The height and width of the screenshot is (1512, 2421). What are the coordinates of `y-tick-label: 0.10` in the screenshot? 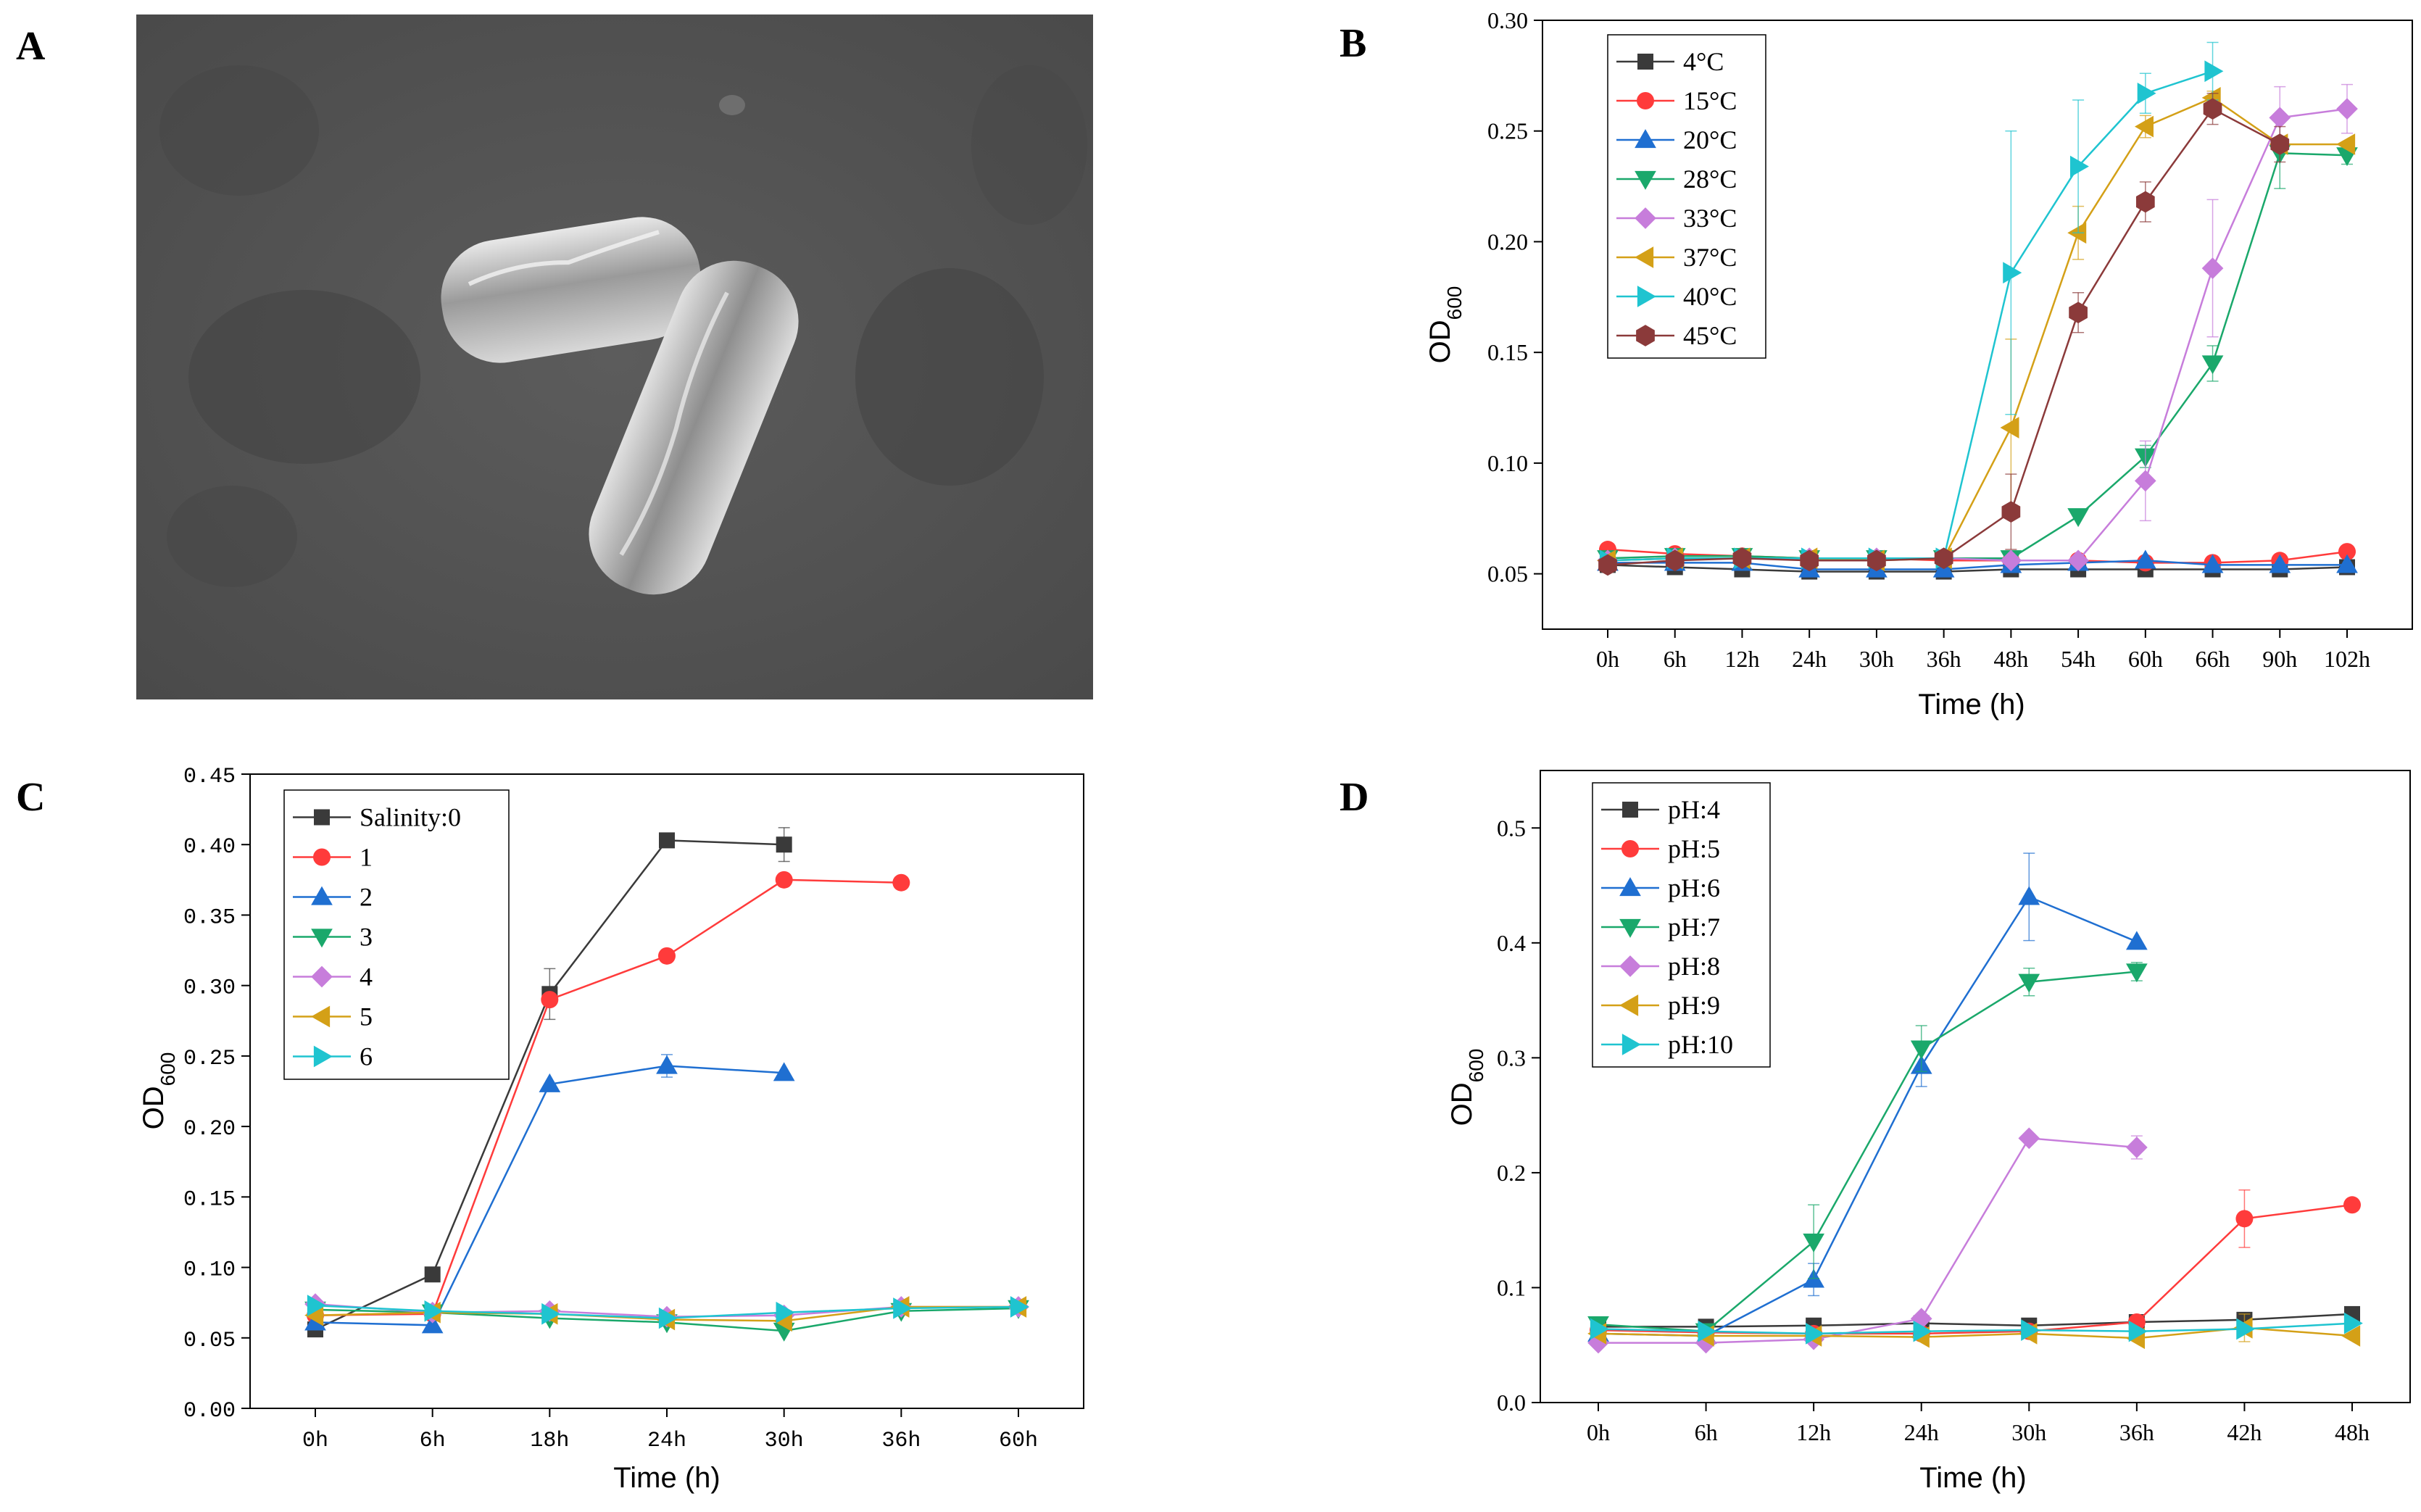 It's located at (209, 1270).